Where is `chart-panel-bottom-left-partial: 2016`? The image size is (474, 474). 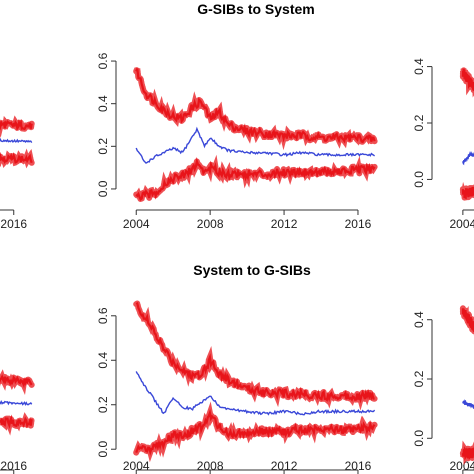
chart-panel-bottom-left-partial: 2016 is located at coordinates (17, 421).